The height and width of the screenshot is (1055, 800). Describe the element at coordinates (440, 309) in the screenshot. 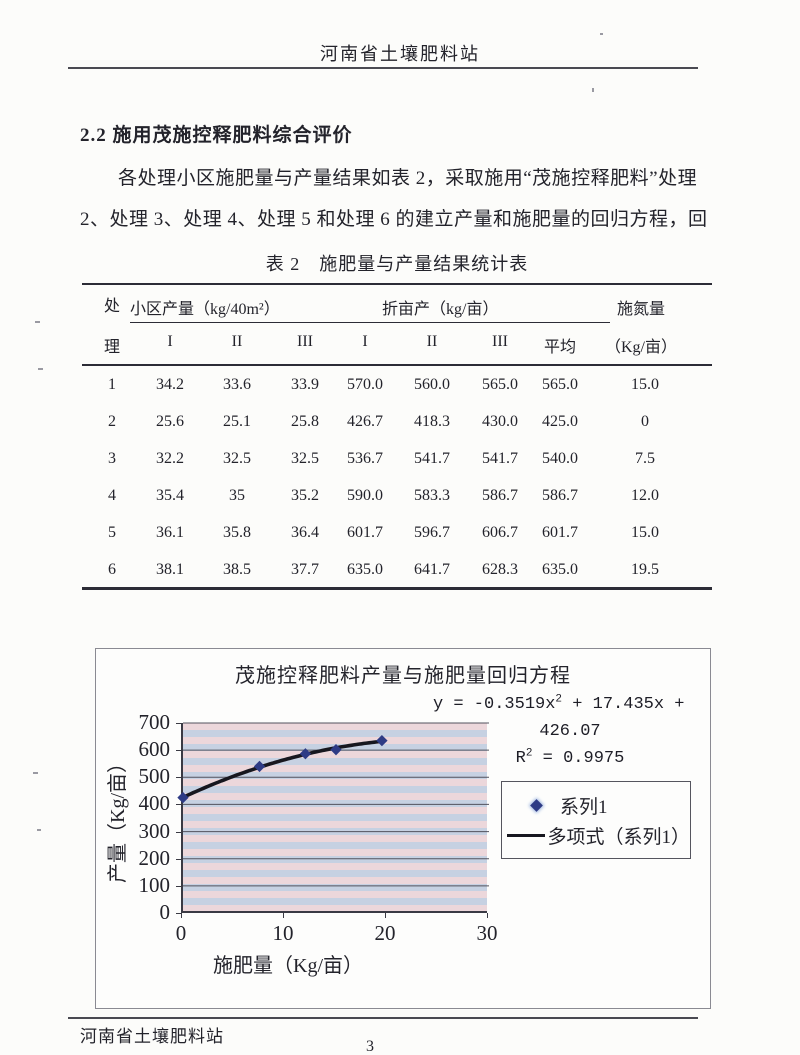

I see `table-header-group-mu-yield: 折亩产（kg/亩）` at that location.